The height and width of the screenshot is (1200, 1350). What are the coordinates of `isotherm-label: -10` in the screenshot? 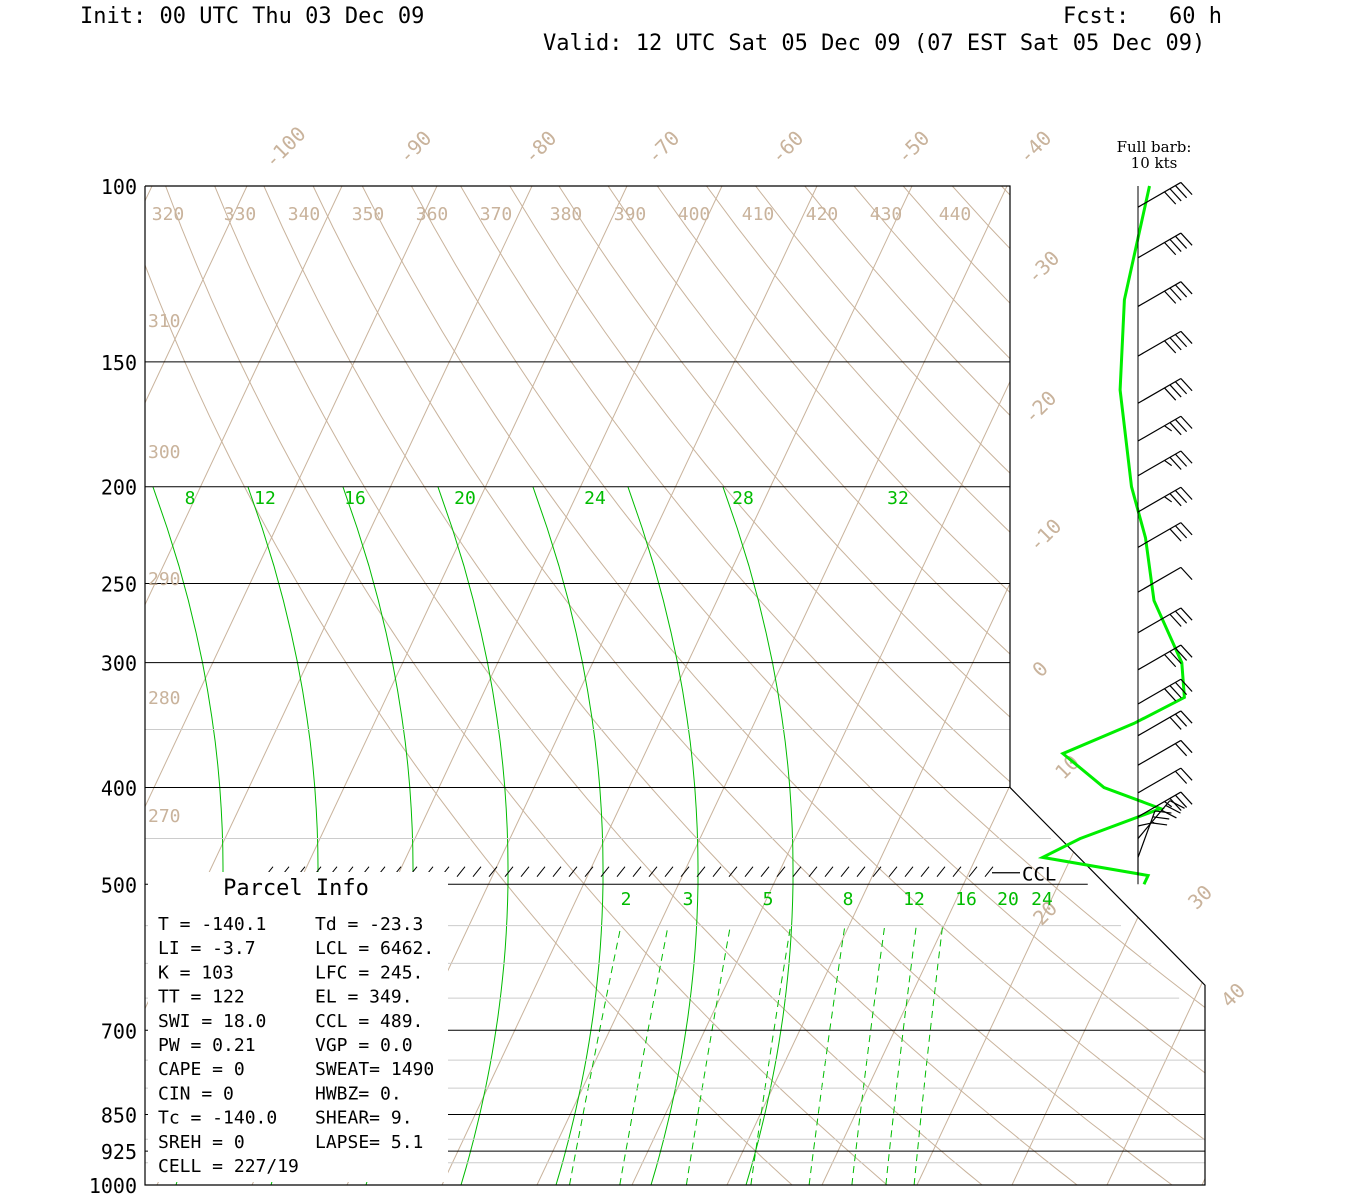 It's located at (1045, 535).